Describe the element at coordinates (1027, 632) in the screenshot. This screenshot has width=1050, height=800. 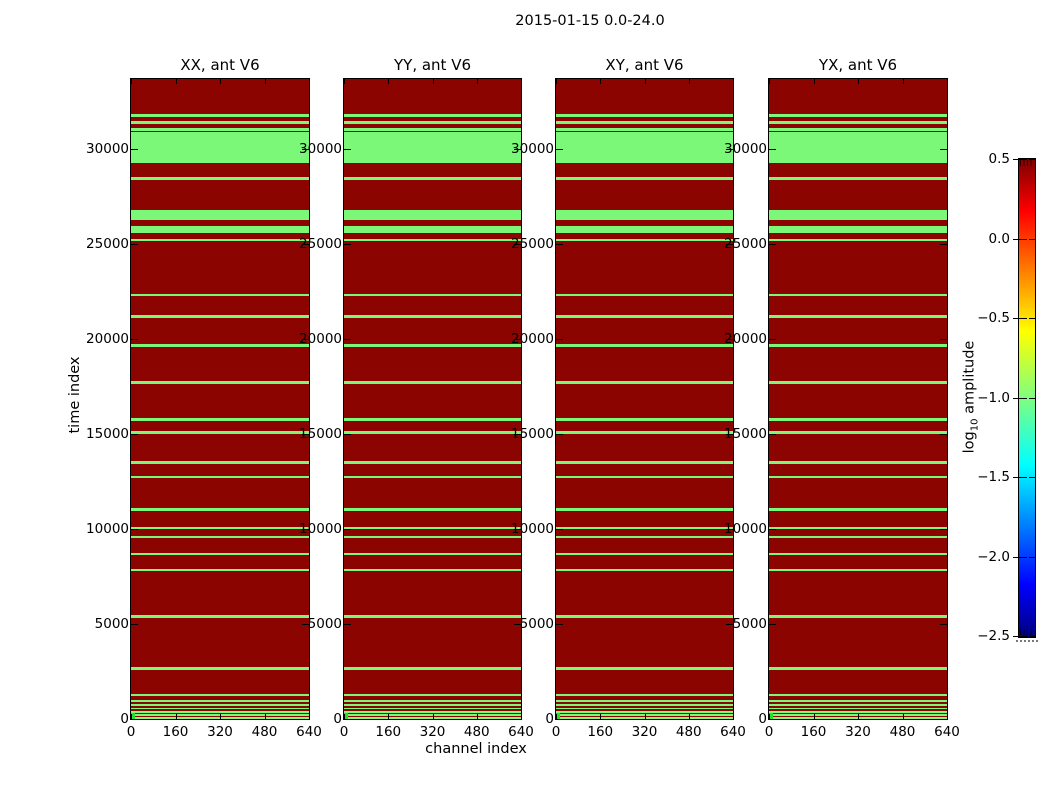
I see `colorbar-bottom-hatch` at that location.